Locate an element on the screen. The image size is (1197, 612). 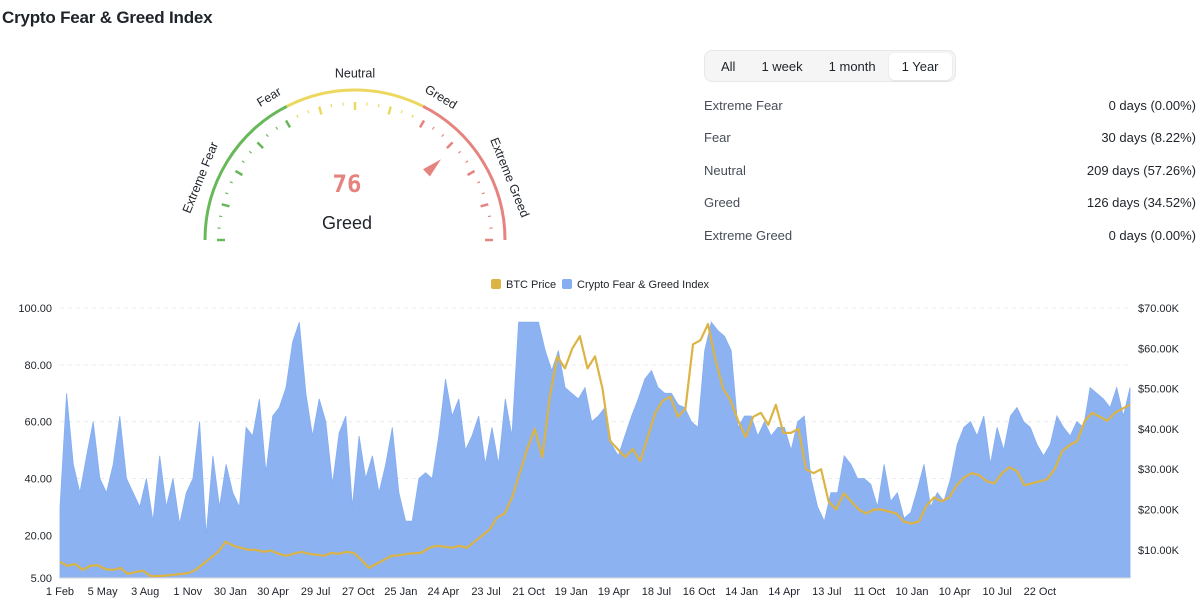
time-range-tabs: All 1 week 1 month 1 Year is located at coordinates (830, 66).